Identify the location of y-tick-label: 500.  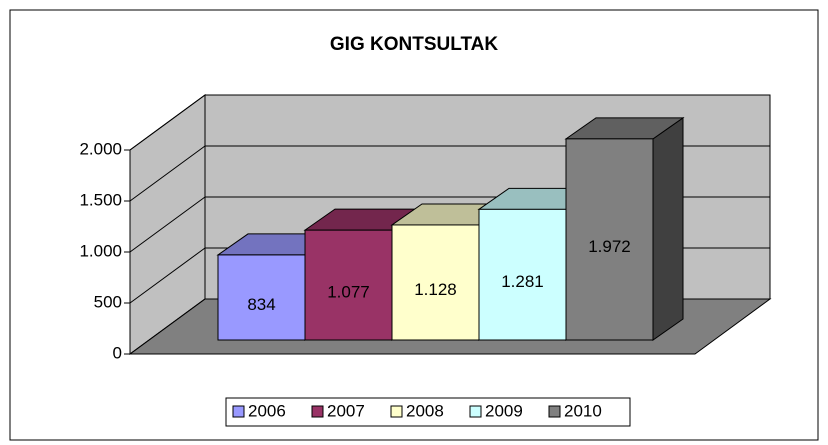
(108, 301).